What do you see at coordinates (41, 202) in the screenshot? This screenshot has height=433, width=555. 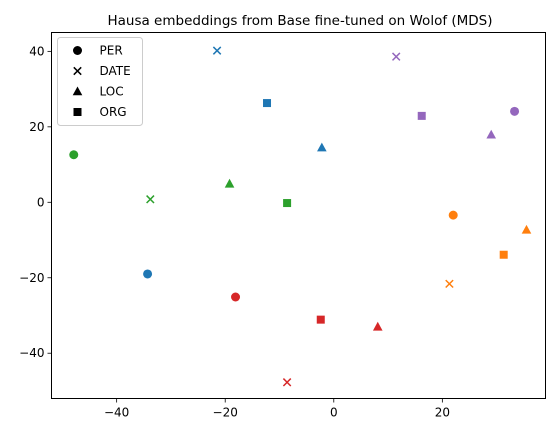 I see `y-tick-label: 0` at bounding box center [41, 202].